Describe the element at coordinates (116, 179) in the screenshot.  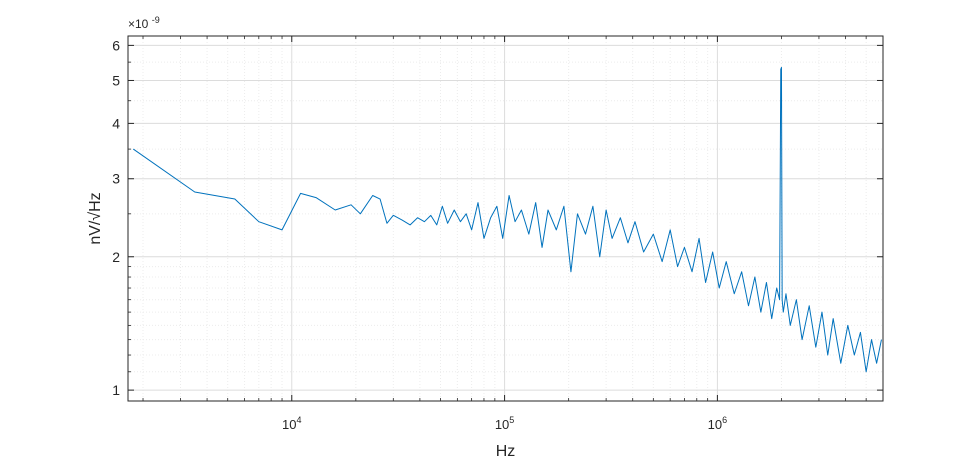
I see `y-tick-label: 3` at that location.